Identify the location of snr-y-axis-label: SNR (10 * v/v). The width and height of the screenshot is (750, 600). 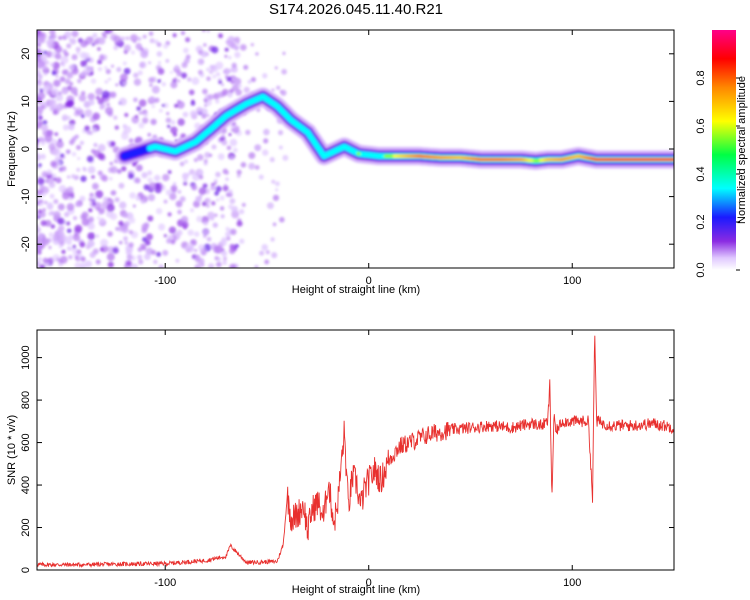
(12, 450).